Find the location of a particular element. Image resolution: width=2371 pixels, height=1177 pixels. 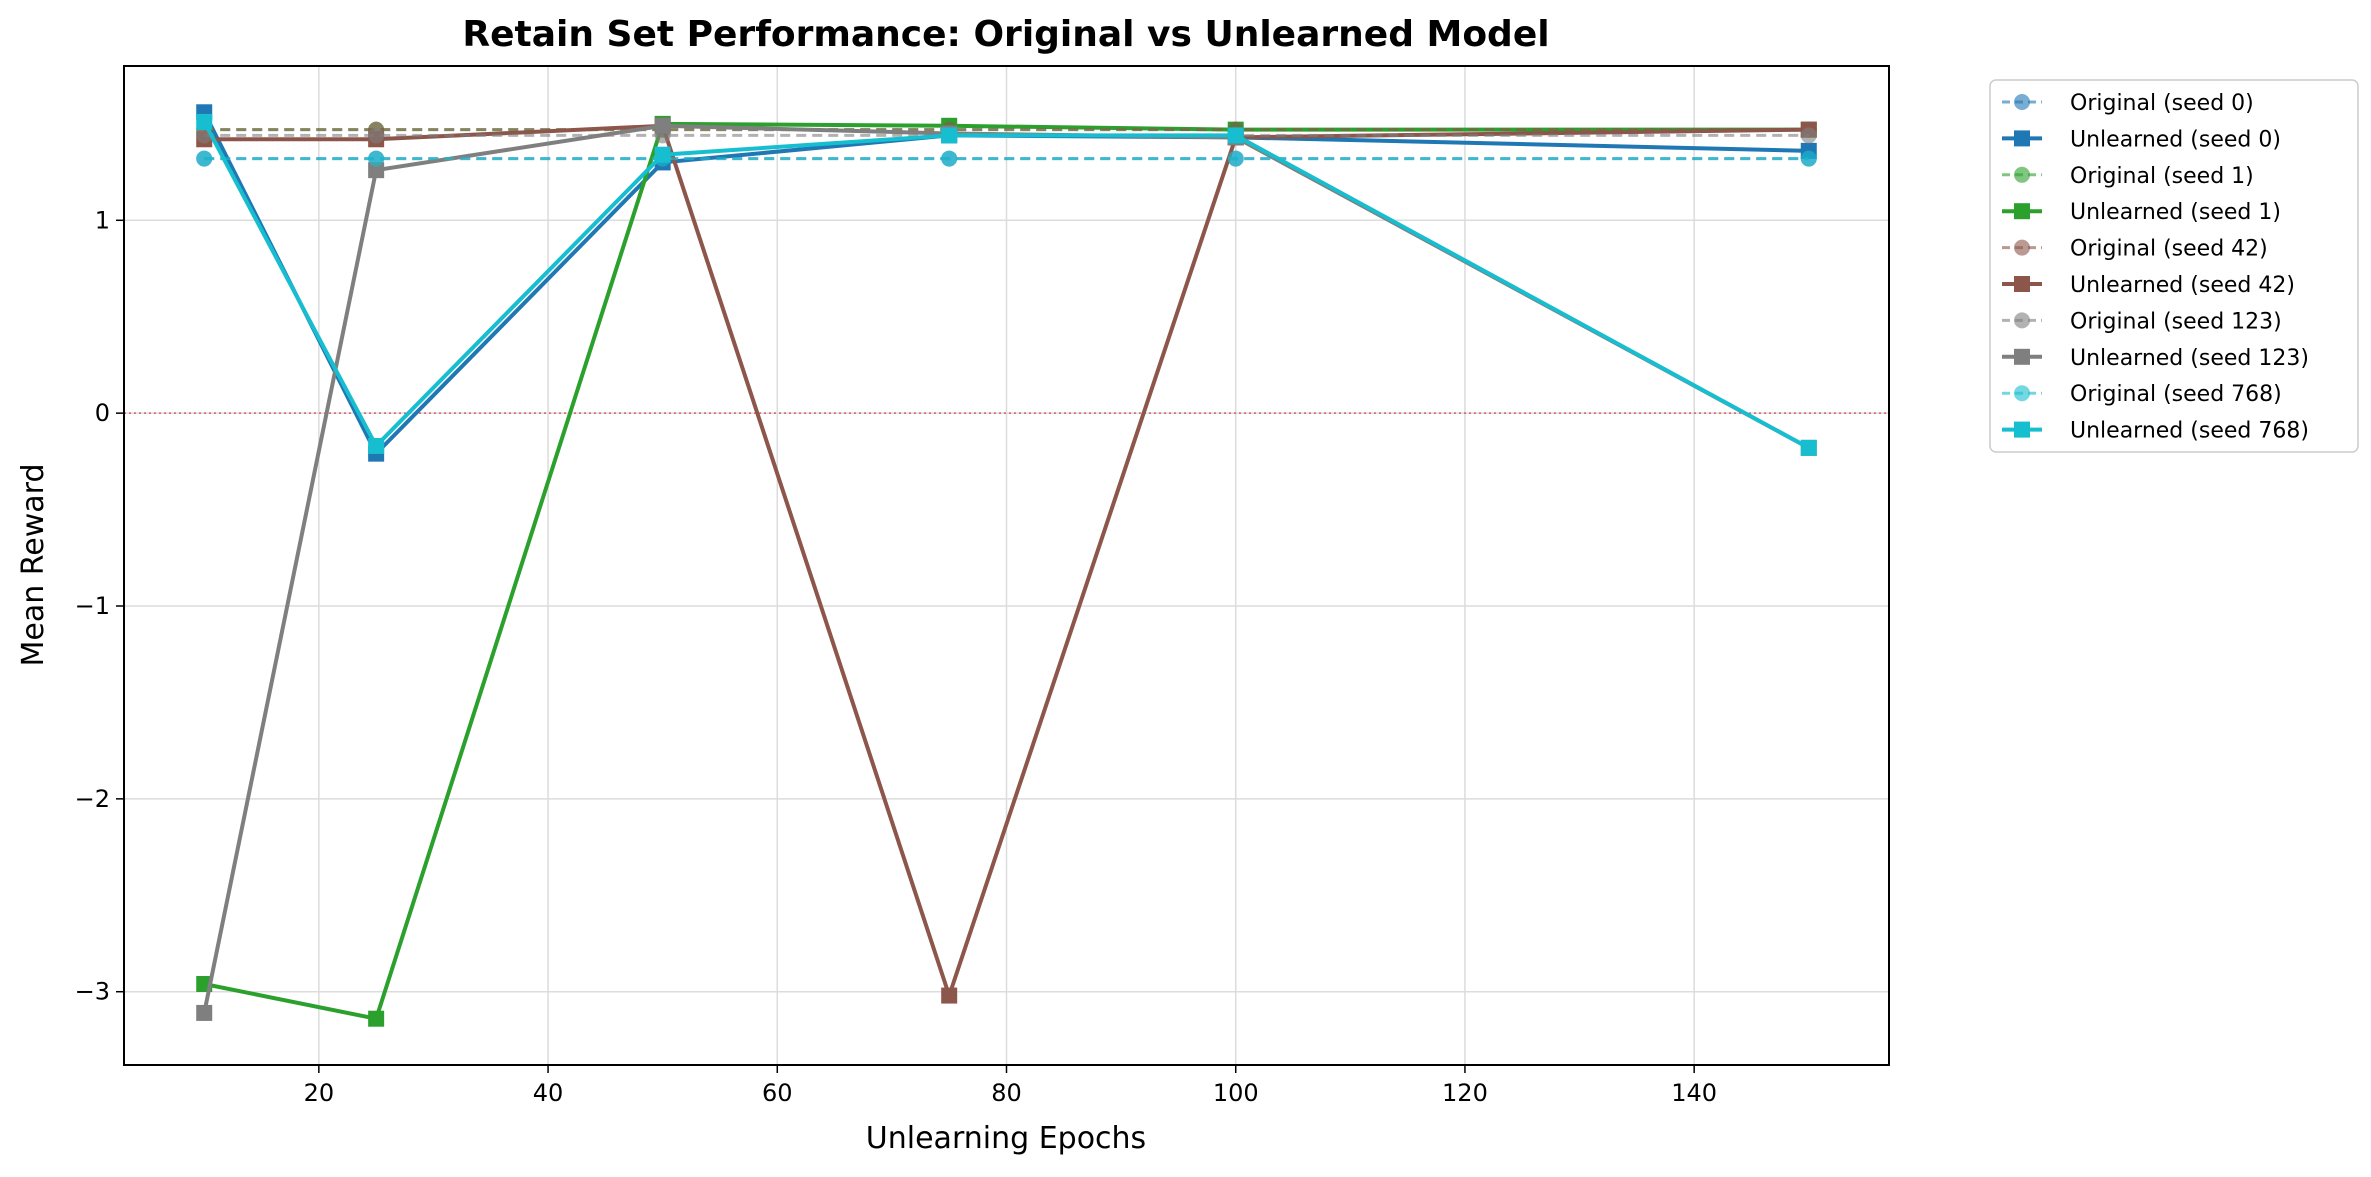

legend-label: Original (seed 1) is located at coordinates (2162, 176).